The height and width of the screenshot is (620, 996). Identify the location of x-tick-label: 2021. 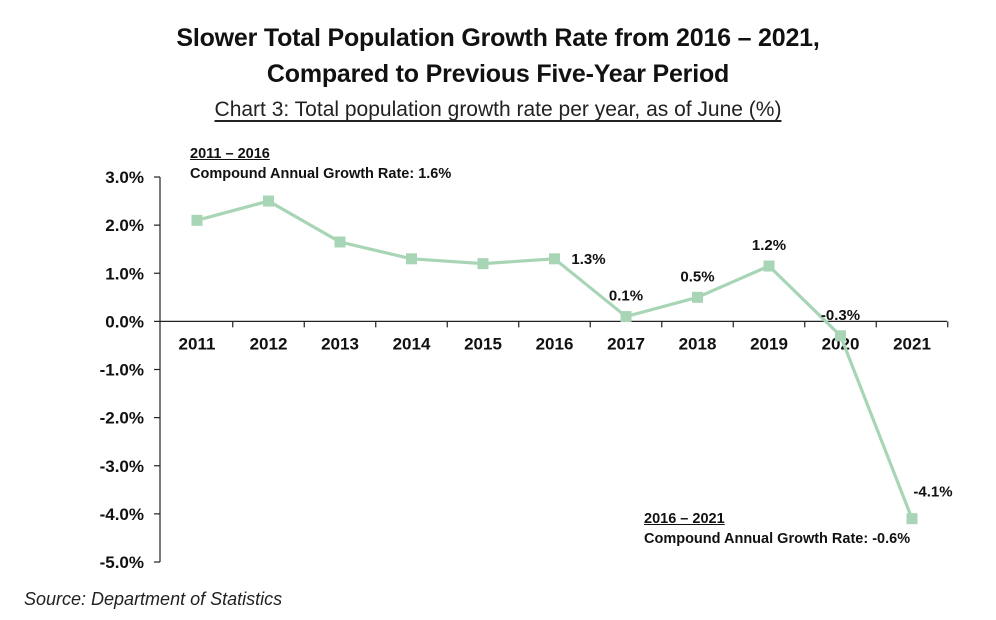
(912, 343).